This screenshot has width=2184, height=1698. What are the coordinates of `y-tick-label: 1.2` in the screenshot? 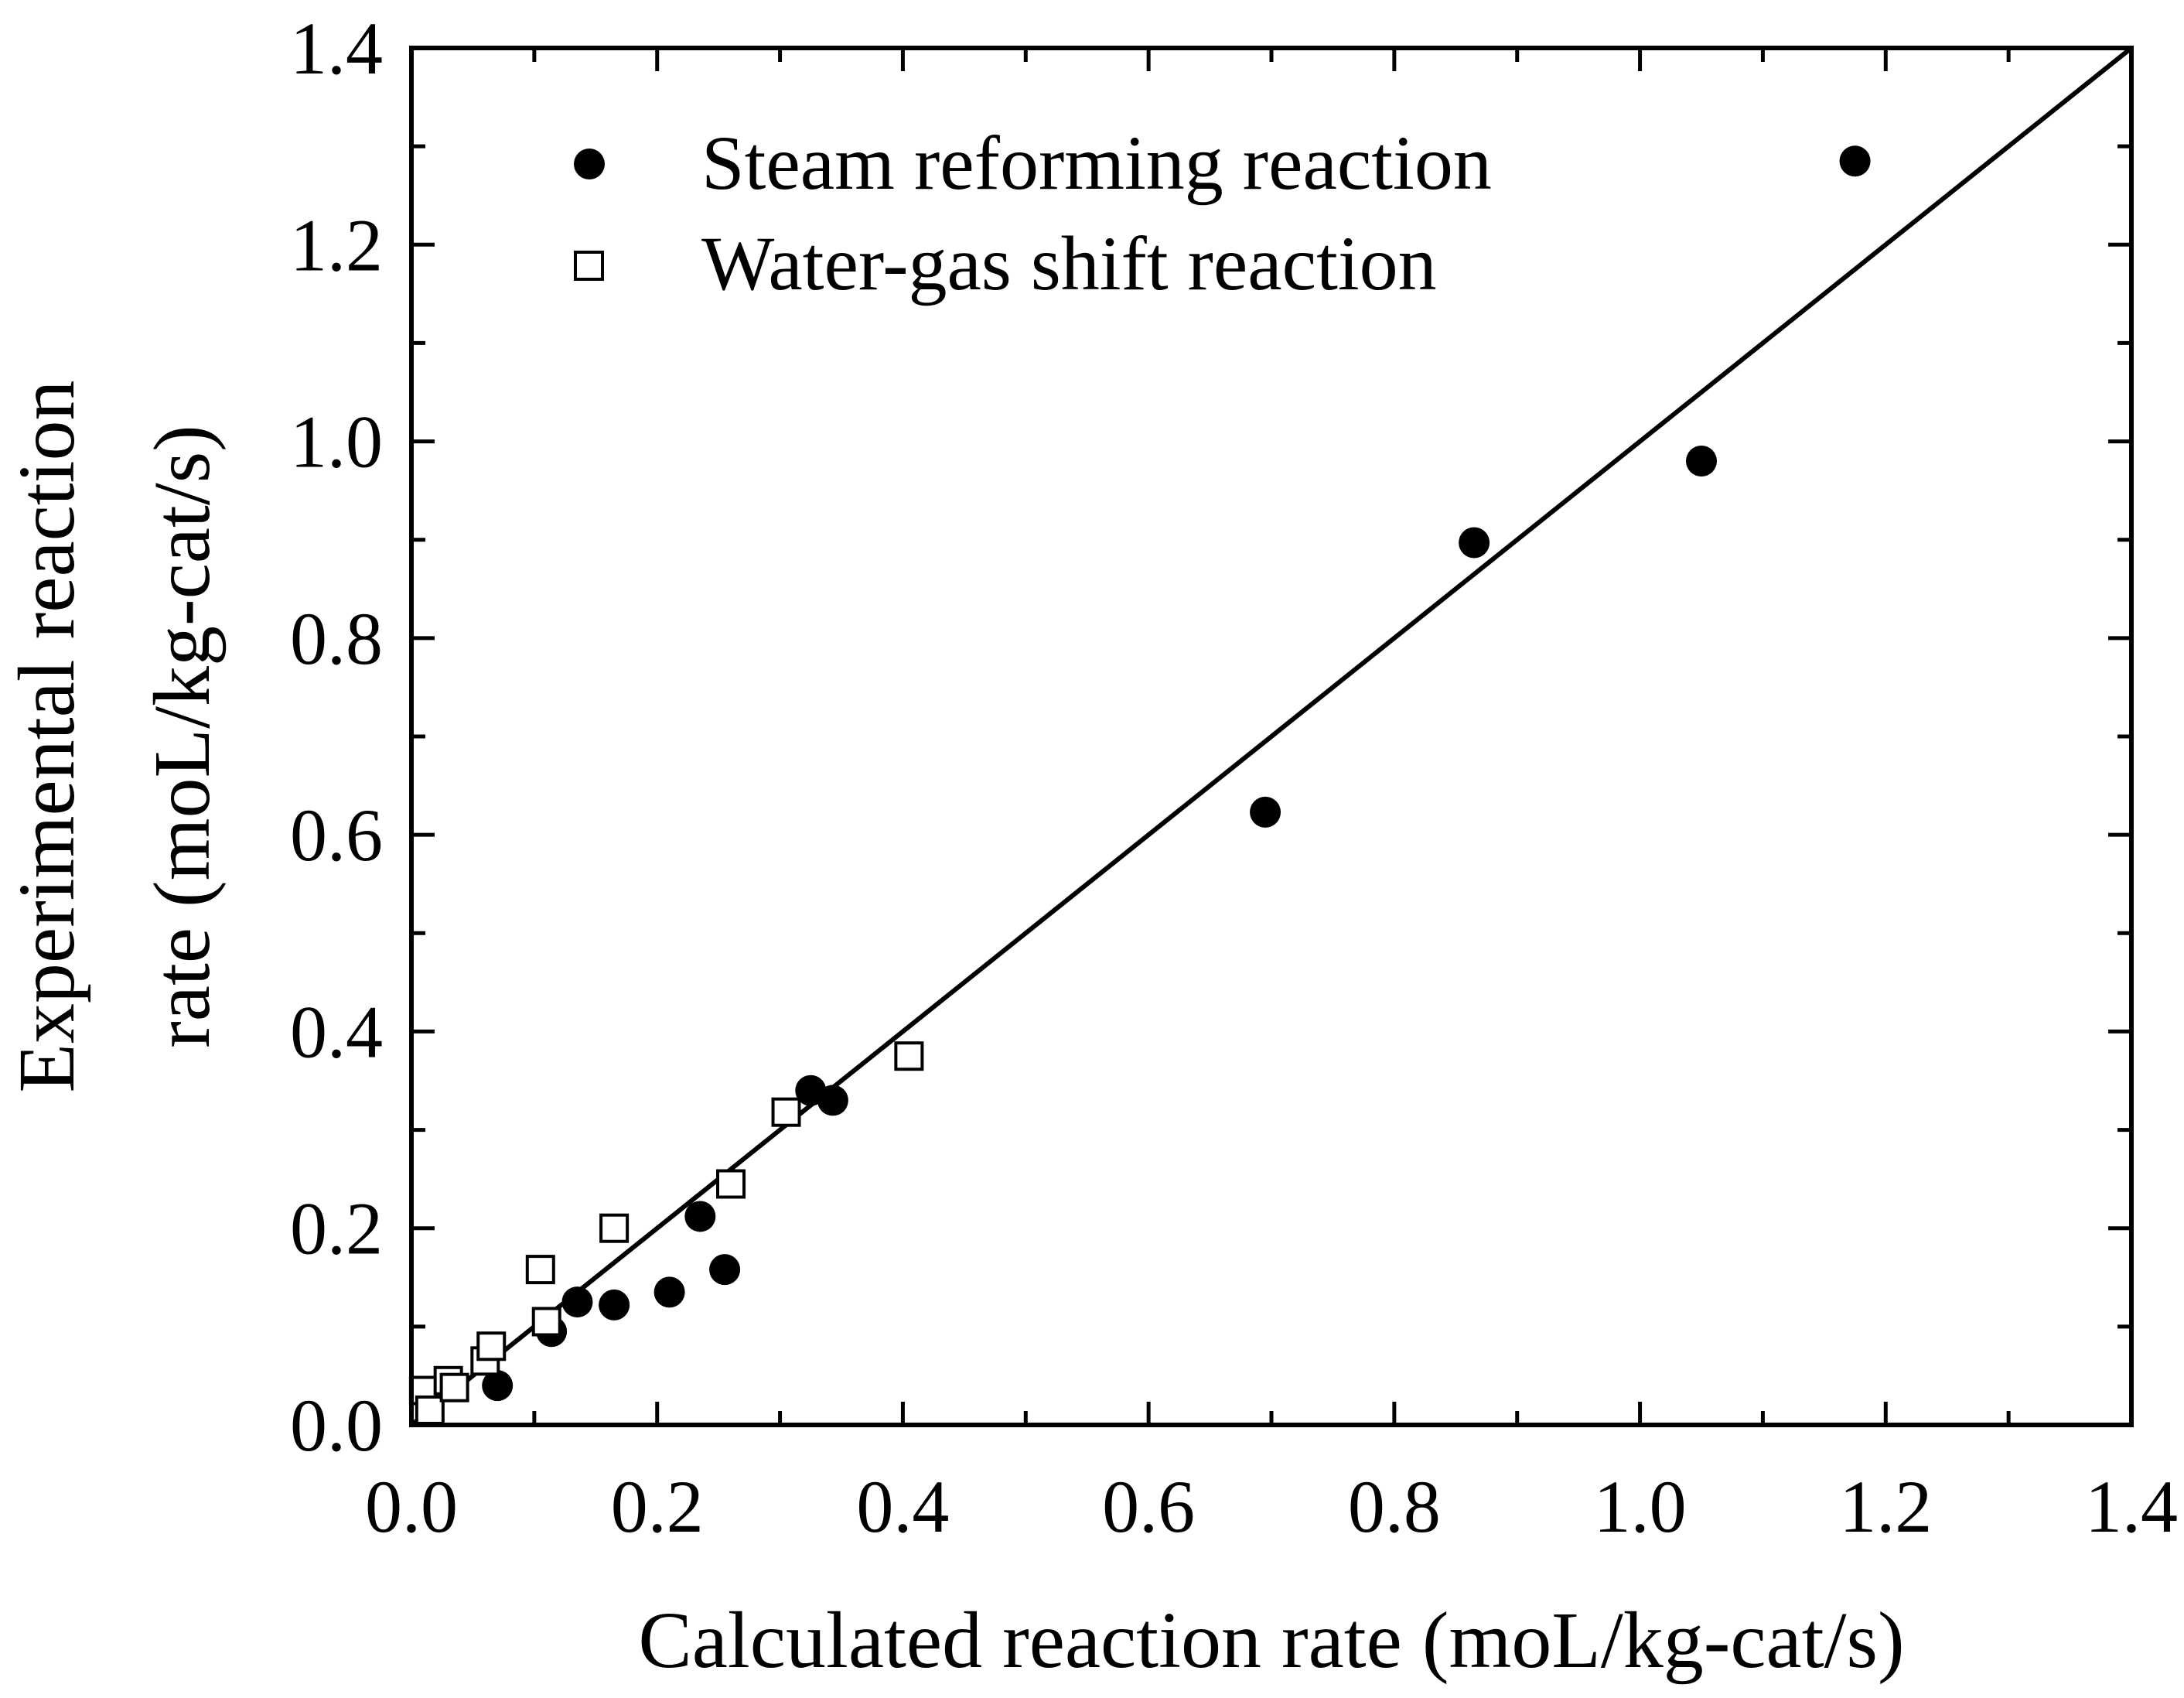 It's located at (336, 245).